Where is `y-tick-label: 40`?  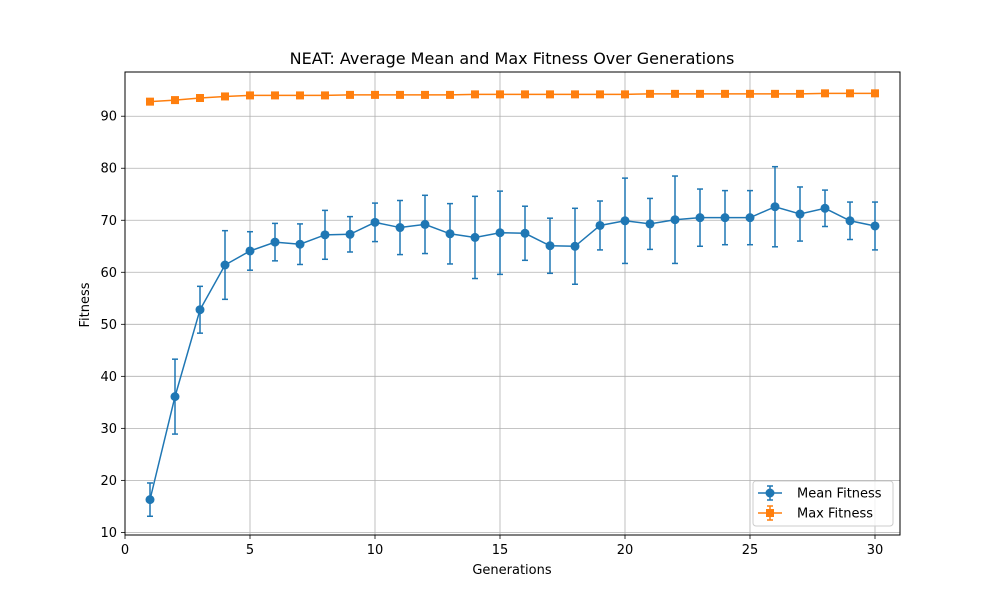 y-tick-label: 40 is located at coordinates (108, 377).